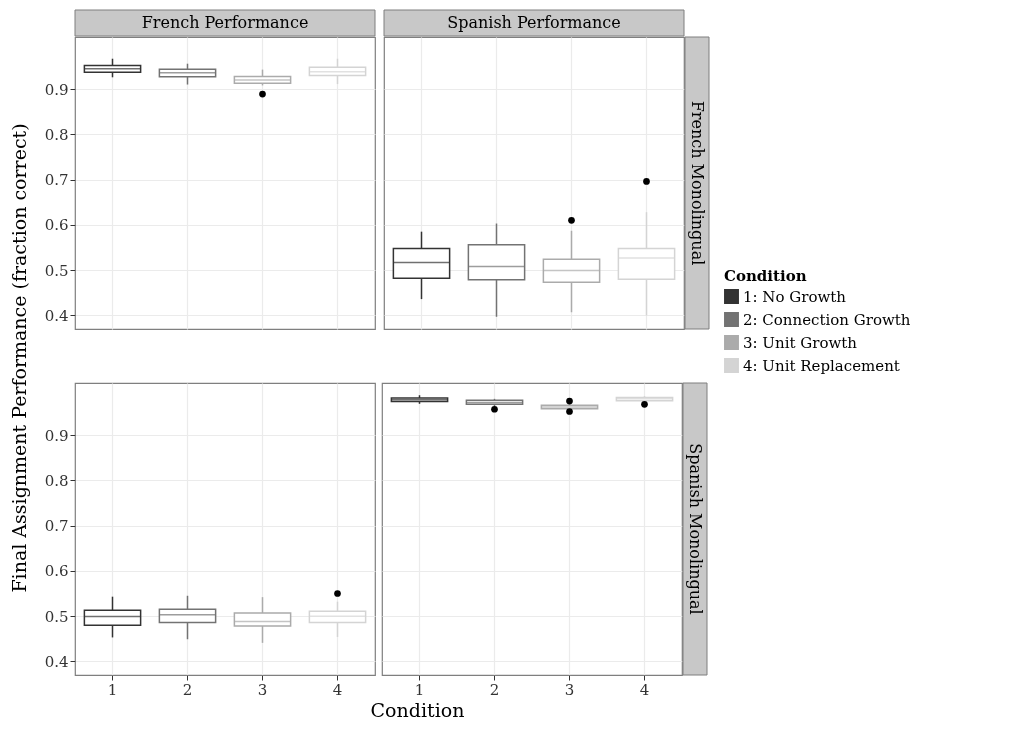 The width and height of the screenshot is (1015, 742). Describe the element at coordinates (19, 358) in the screenshot. I see `y-axis-title: Final Assignment Performance (fraction correct)` at that location.